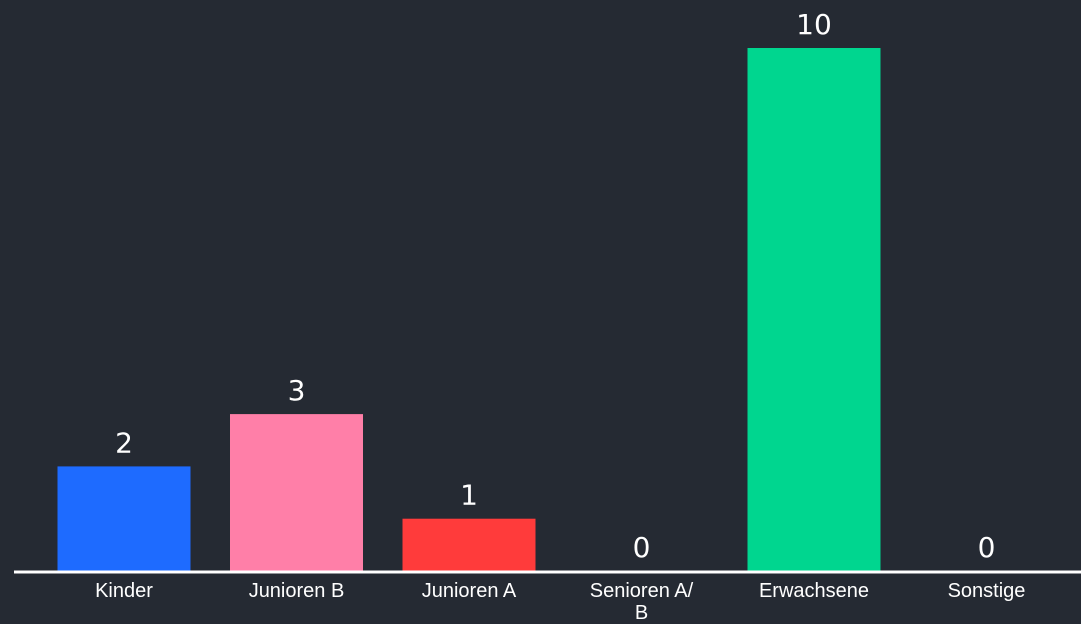  I want to click on category-label-erwachsene: Erwachsene, so click(814, 591).